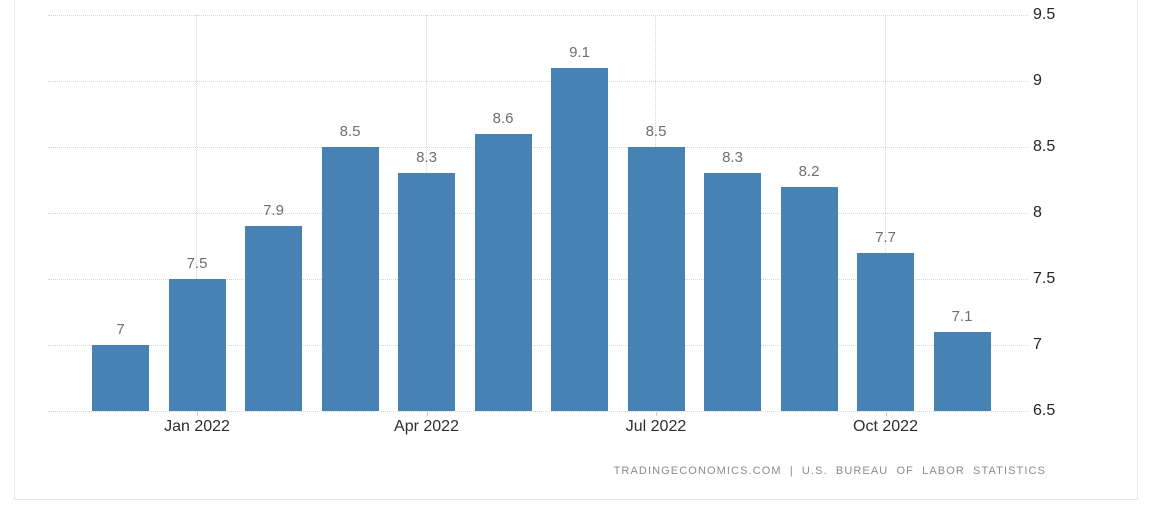 The height and width of the screenshot is (518, 1153). Describe the element at coordinates (1037, 80) in the screenshot. I see `y-axis-label: 9` at that location.